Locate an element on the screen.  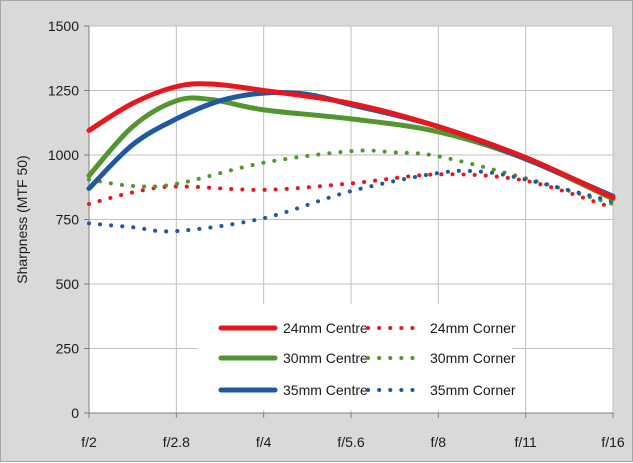
legend-label-30mm-corner: 30mm Corner is located at coordinates (473, 358).